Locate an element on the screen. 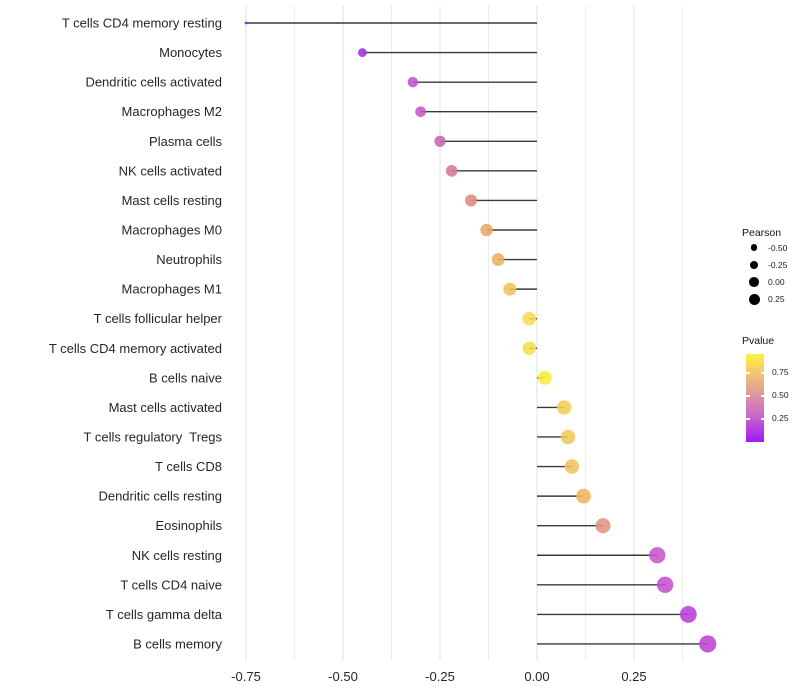 The image size is (800, 700). size-legend-entry: 0.00 is located at coordinates (771, 281).